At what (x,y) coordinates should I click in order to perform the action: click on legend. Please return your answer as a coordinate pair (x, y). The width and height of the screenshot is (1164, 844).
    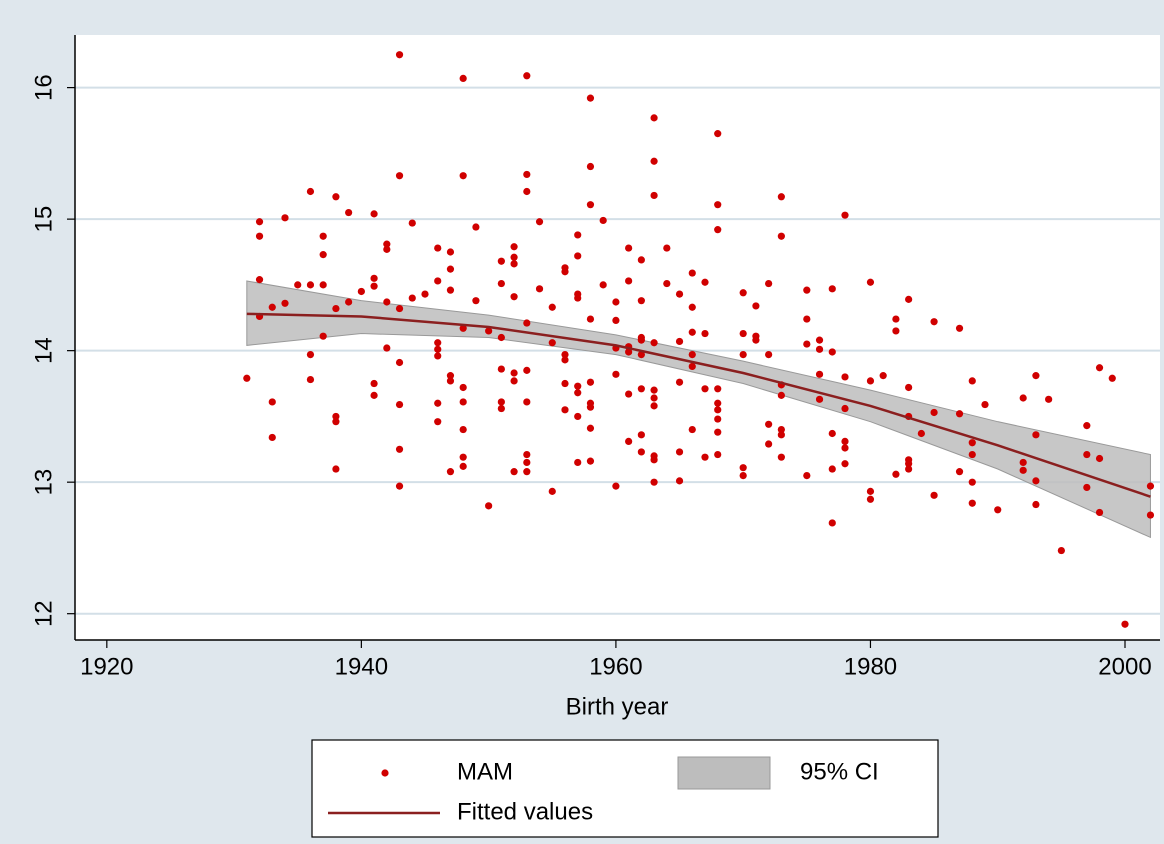
    Looking at the image, I should click on (625, 788).